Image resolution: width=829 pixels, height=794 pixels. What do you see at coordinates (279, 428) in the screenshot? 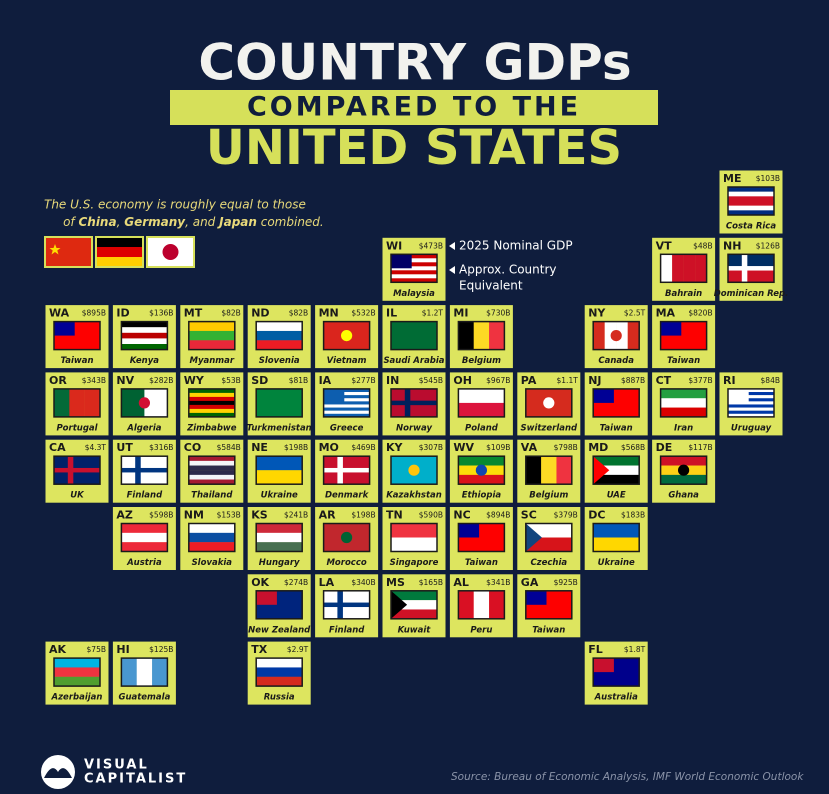
I see `country-name: Turkmenistan` at bounding box center [279, 428].